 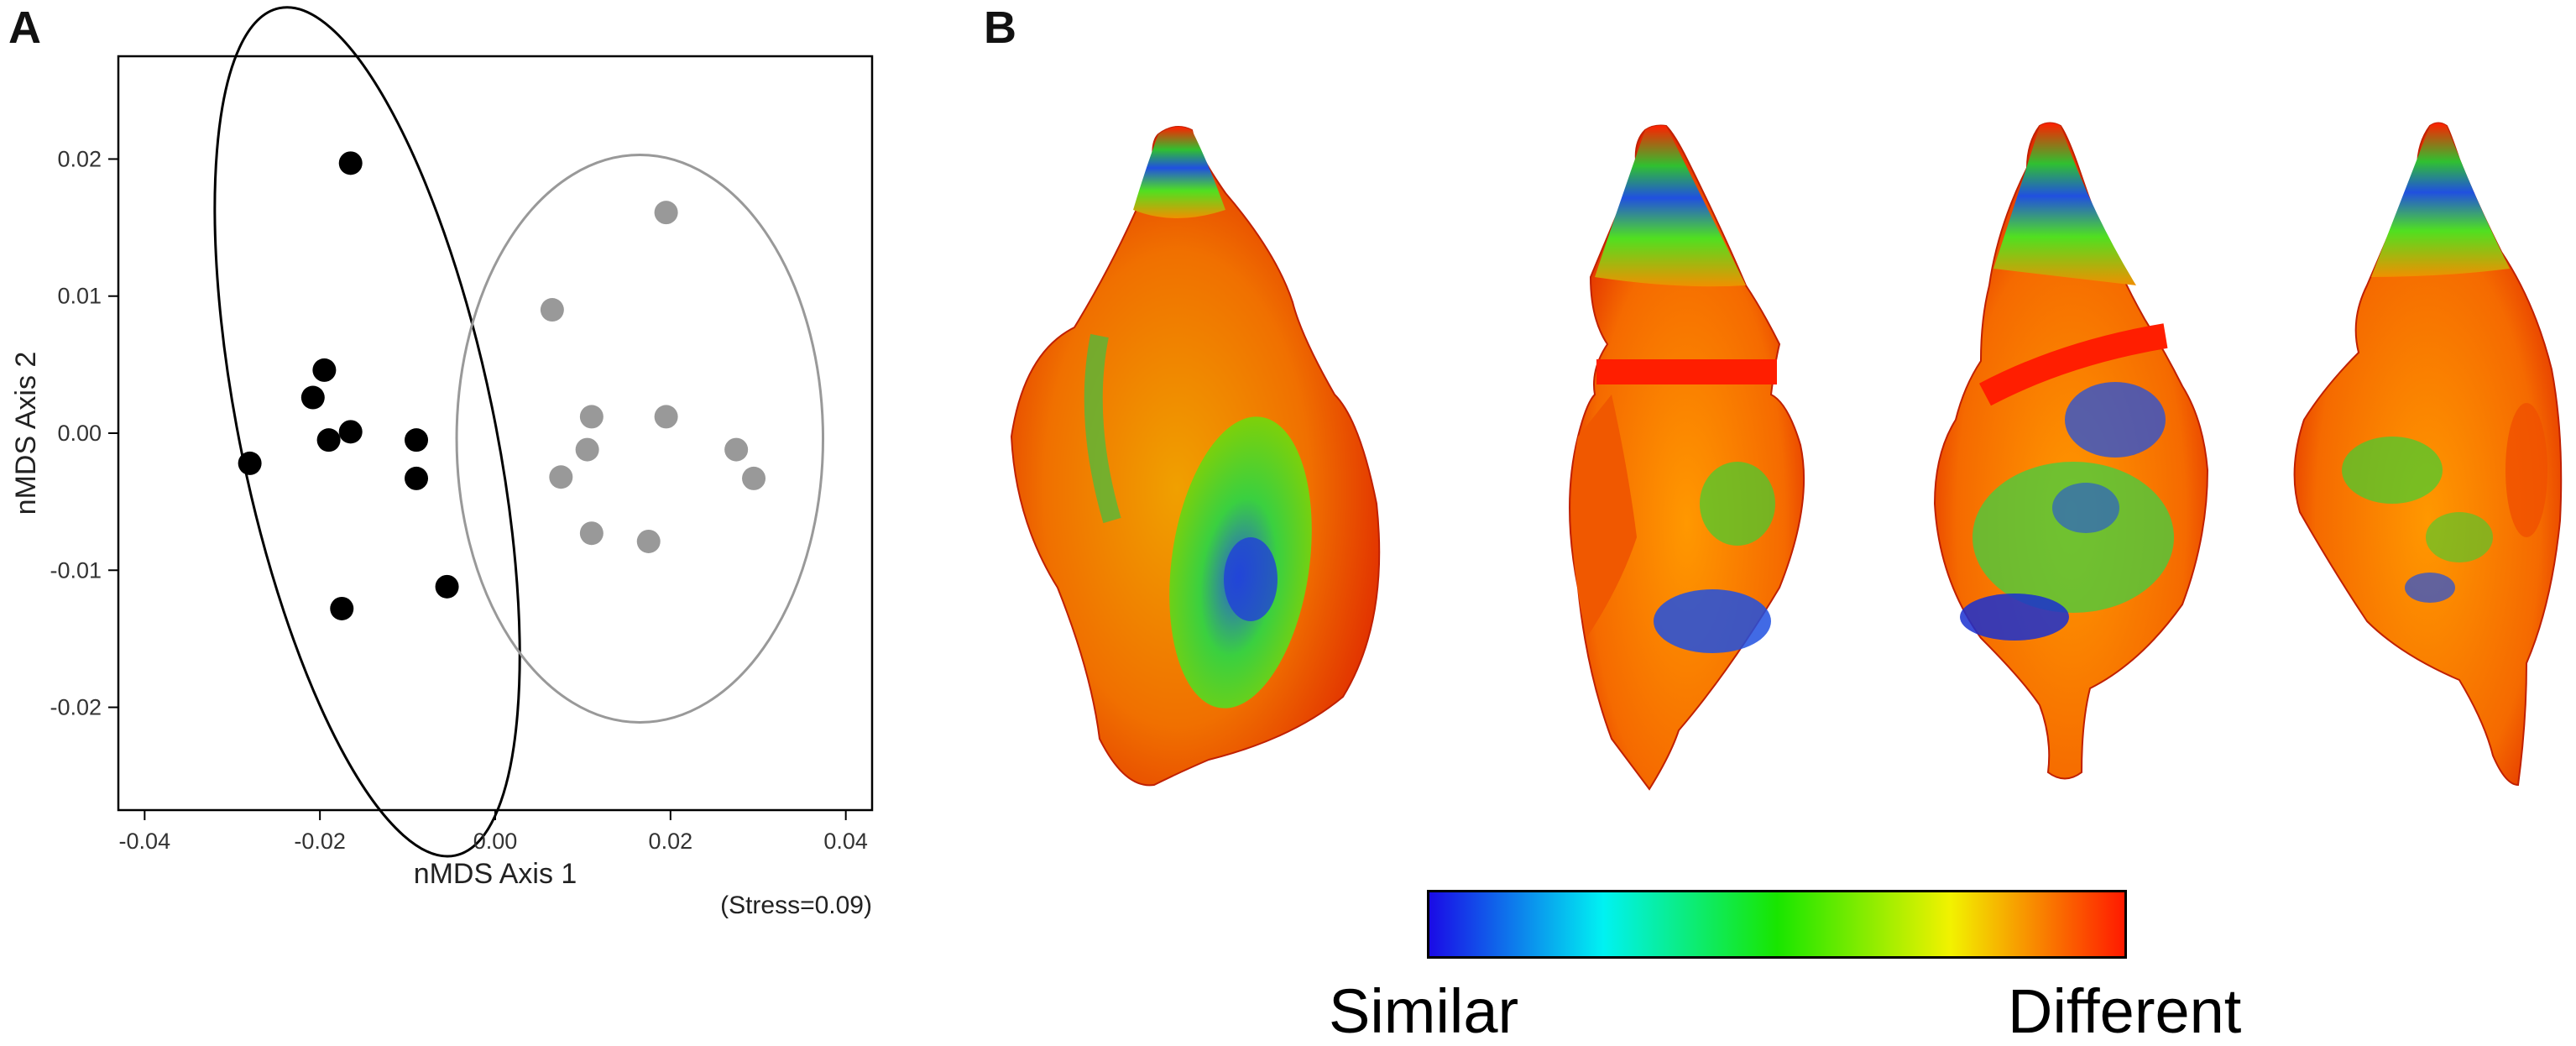 What do you see at coordinates (1424, 1011) in the screenshot?
I see `colorbar-low-label: Similar` at bounding box center [1424, 1011].